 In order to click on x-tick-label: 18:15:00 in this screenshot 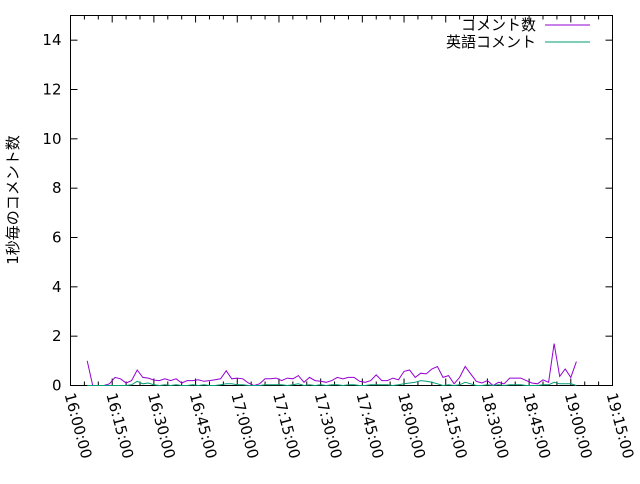, I will do `click(453, 426)`.